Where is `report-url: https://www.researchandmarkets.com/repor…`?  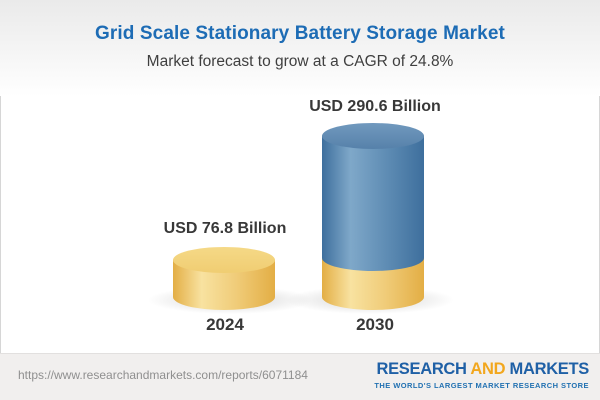
report-url: https://www.researchandmarkets.com/repor… is located at coordinates (163, 375).